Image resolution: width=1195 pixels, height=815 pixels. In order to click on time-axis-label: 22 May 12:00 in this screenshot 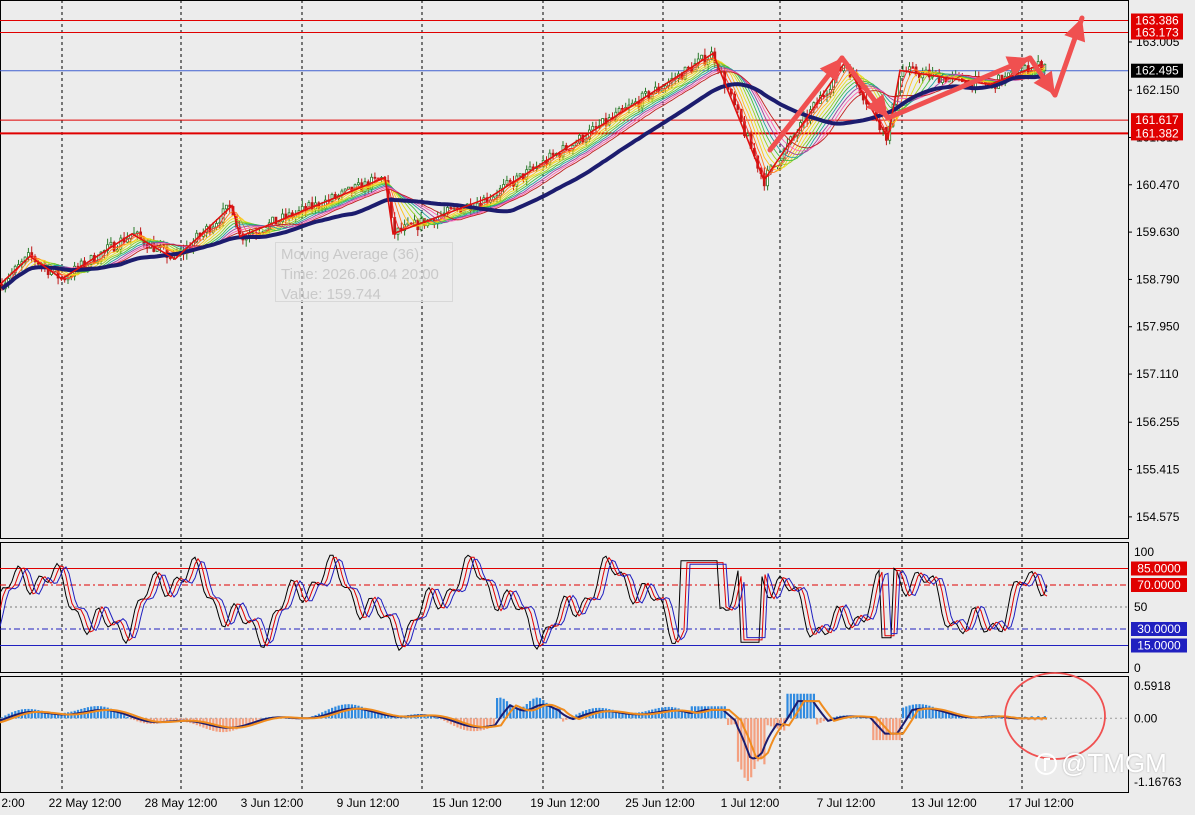, I will do `click(85, 803)`.